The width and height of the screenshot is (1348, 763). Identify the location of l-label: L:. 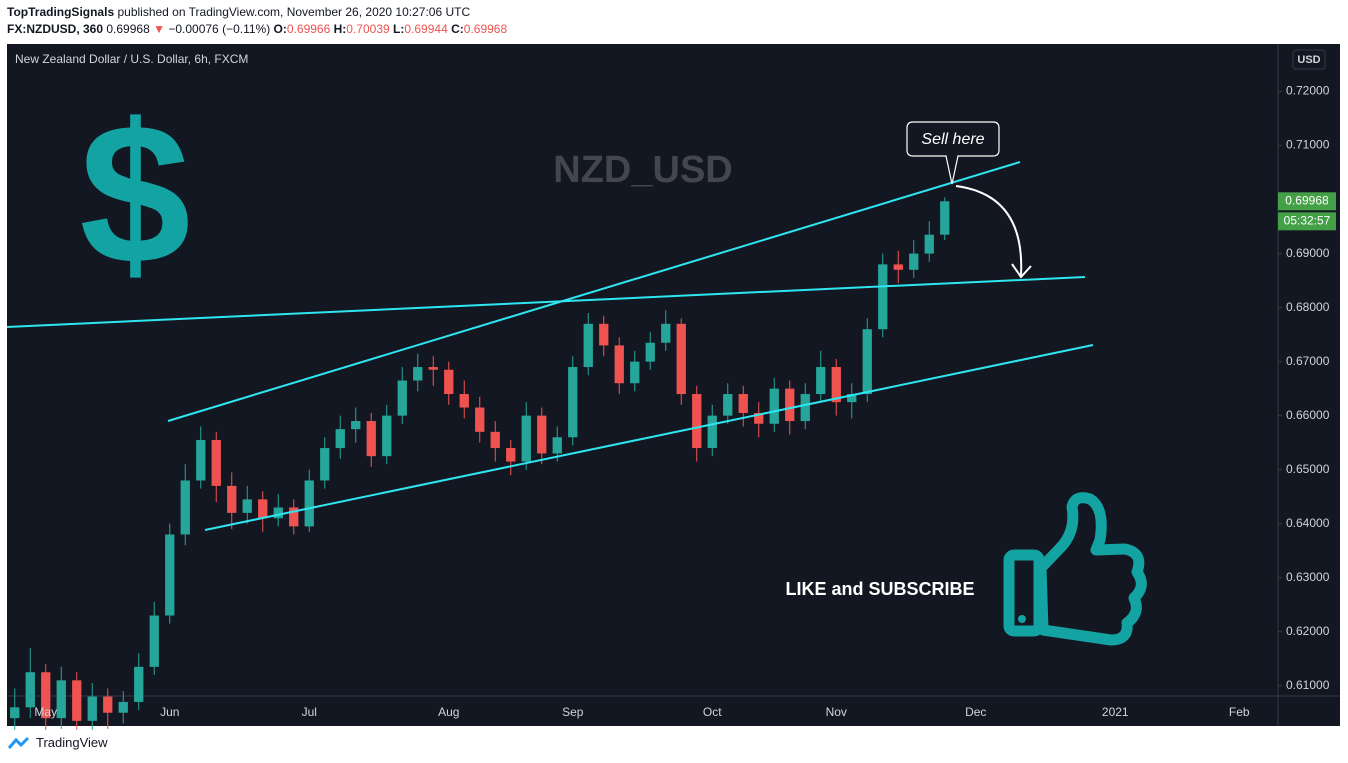
(399, 29).